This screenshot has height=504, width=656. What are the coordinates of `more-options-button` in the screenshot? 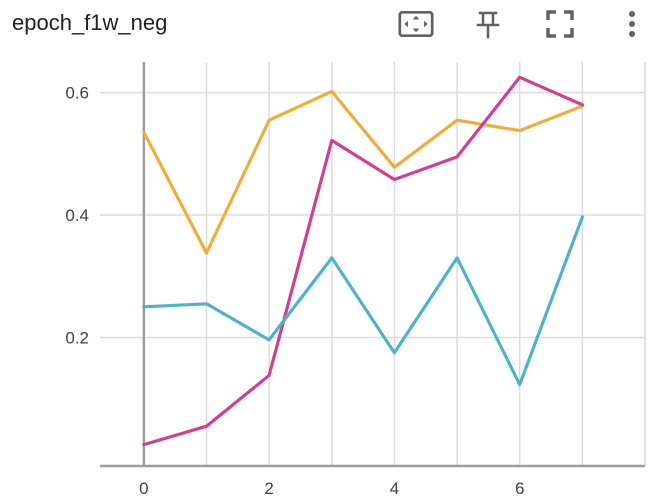 It's located at (632, 24).